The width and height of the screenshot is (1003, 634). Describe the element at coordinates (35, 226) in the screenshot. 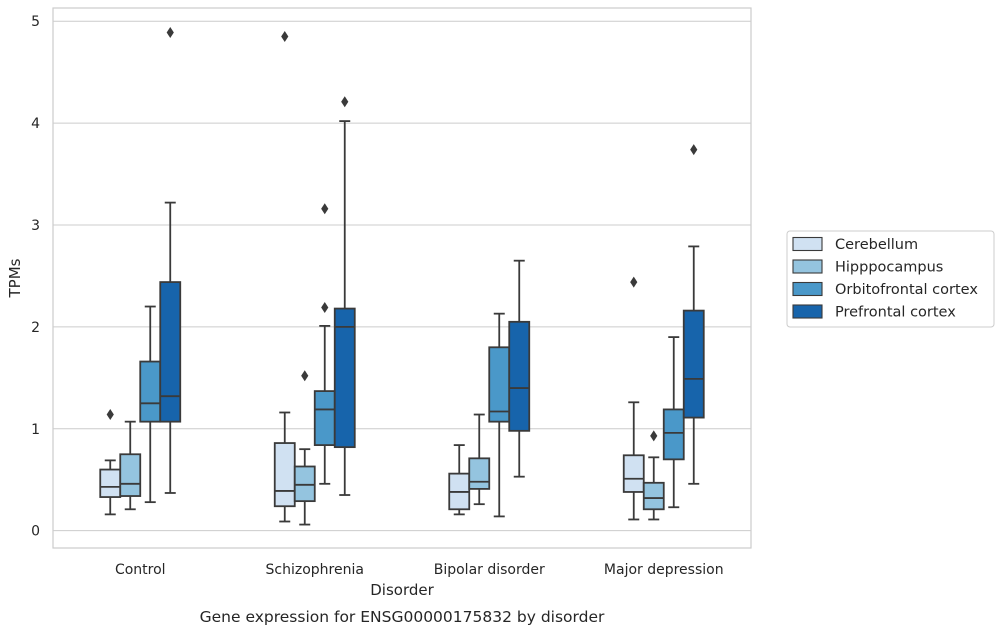

I see `y-tick-label-3: 3` at that location.